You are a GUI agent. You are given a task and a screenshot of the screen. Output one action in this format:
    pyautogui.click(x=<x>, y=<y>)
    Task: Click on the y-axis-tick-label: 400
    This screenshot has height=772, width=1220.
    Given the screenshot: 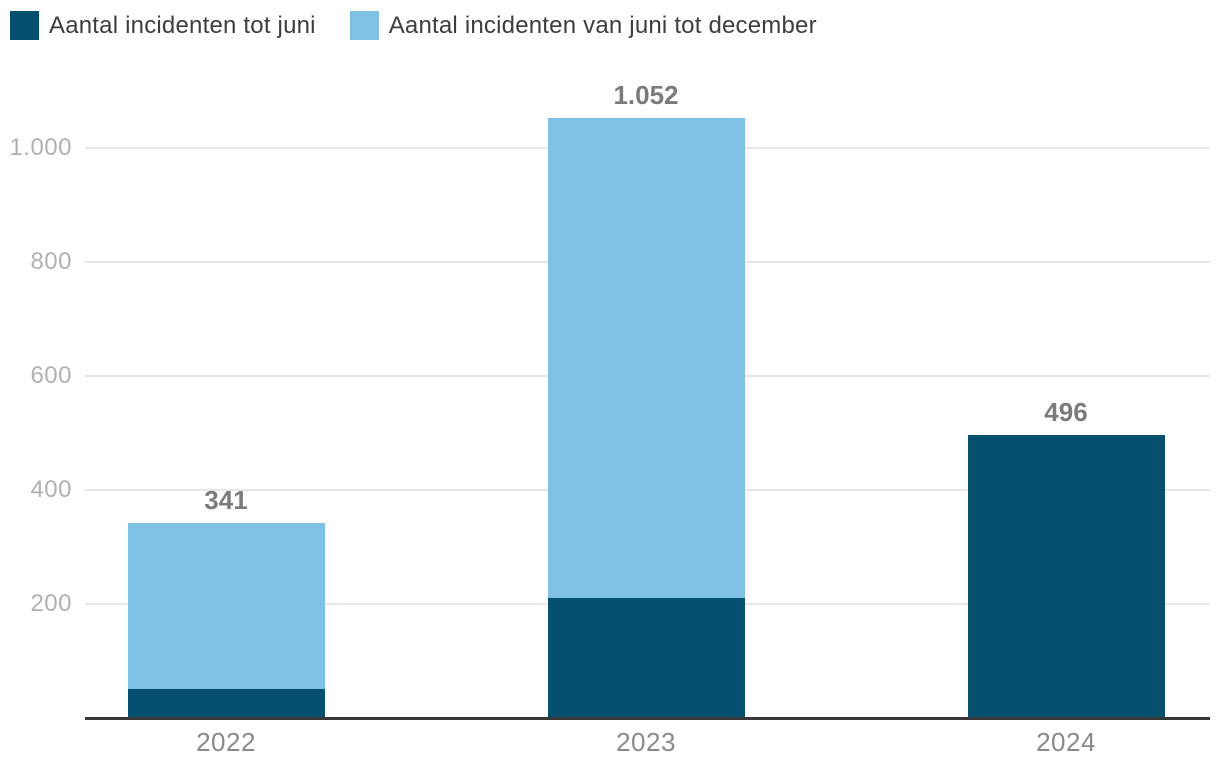 What is the action you would take?
    pyautogui.click(x=51, y=489)
    